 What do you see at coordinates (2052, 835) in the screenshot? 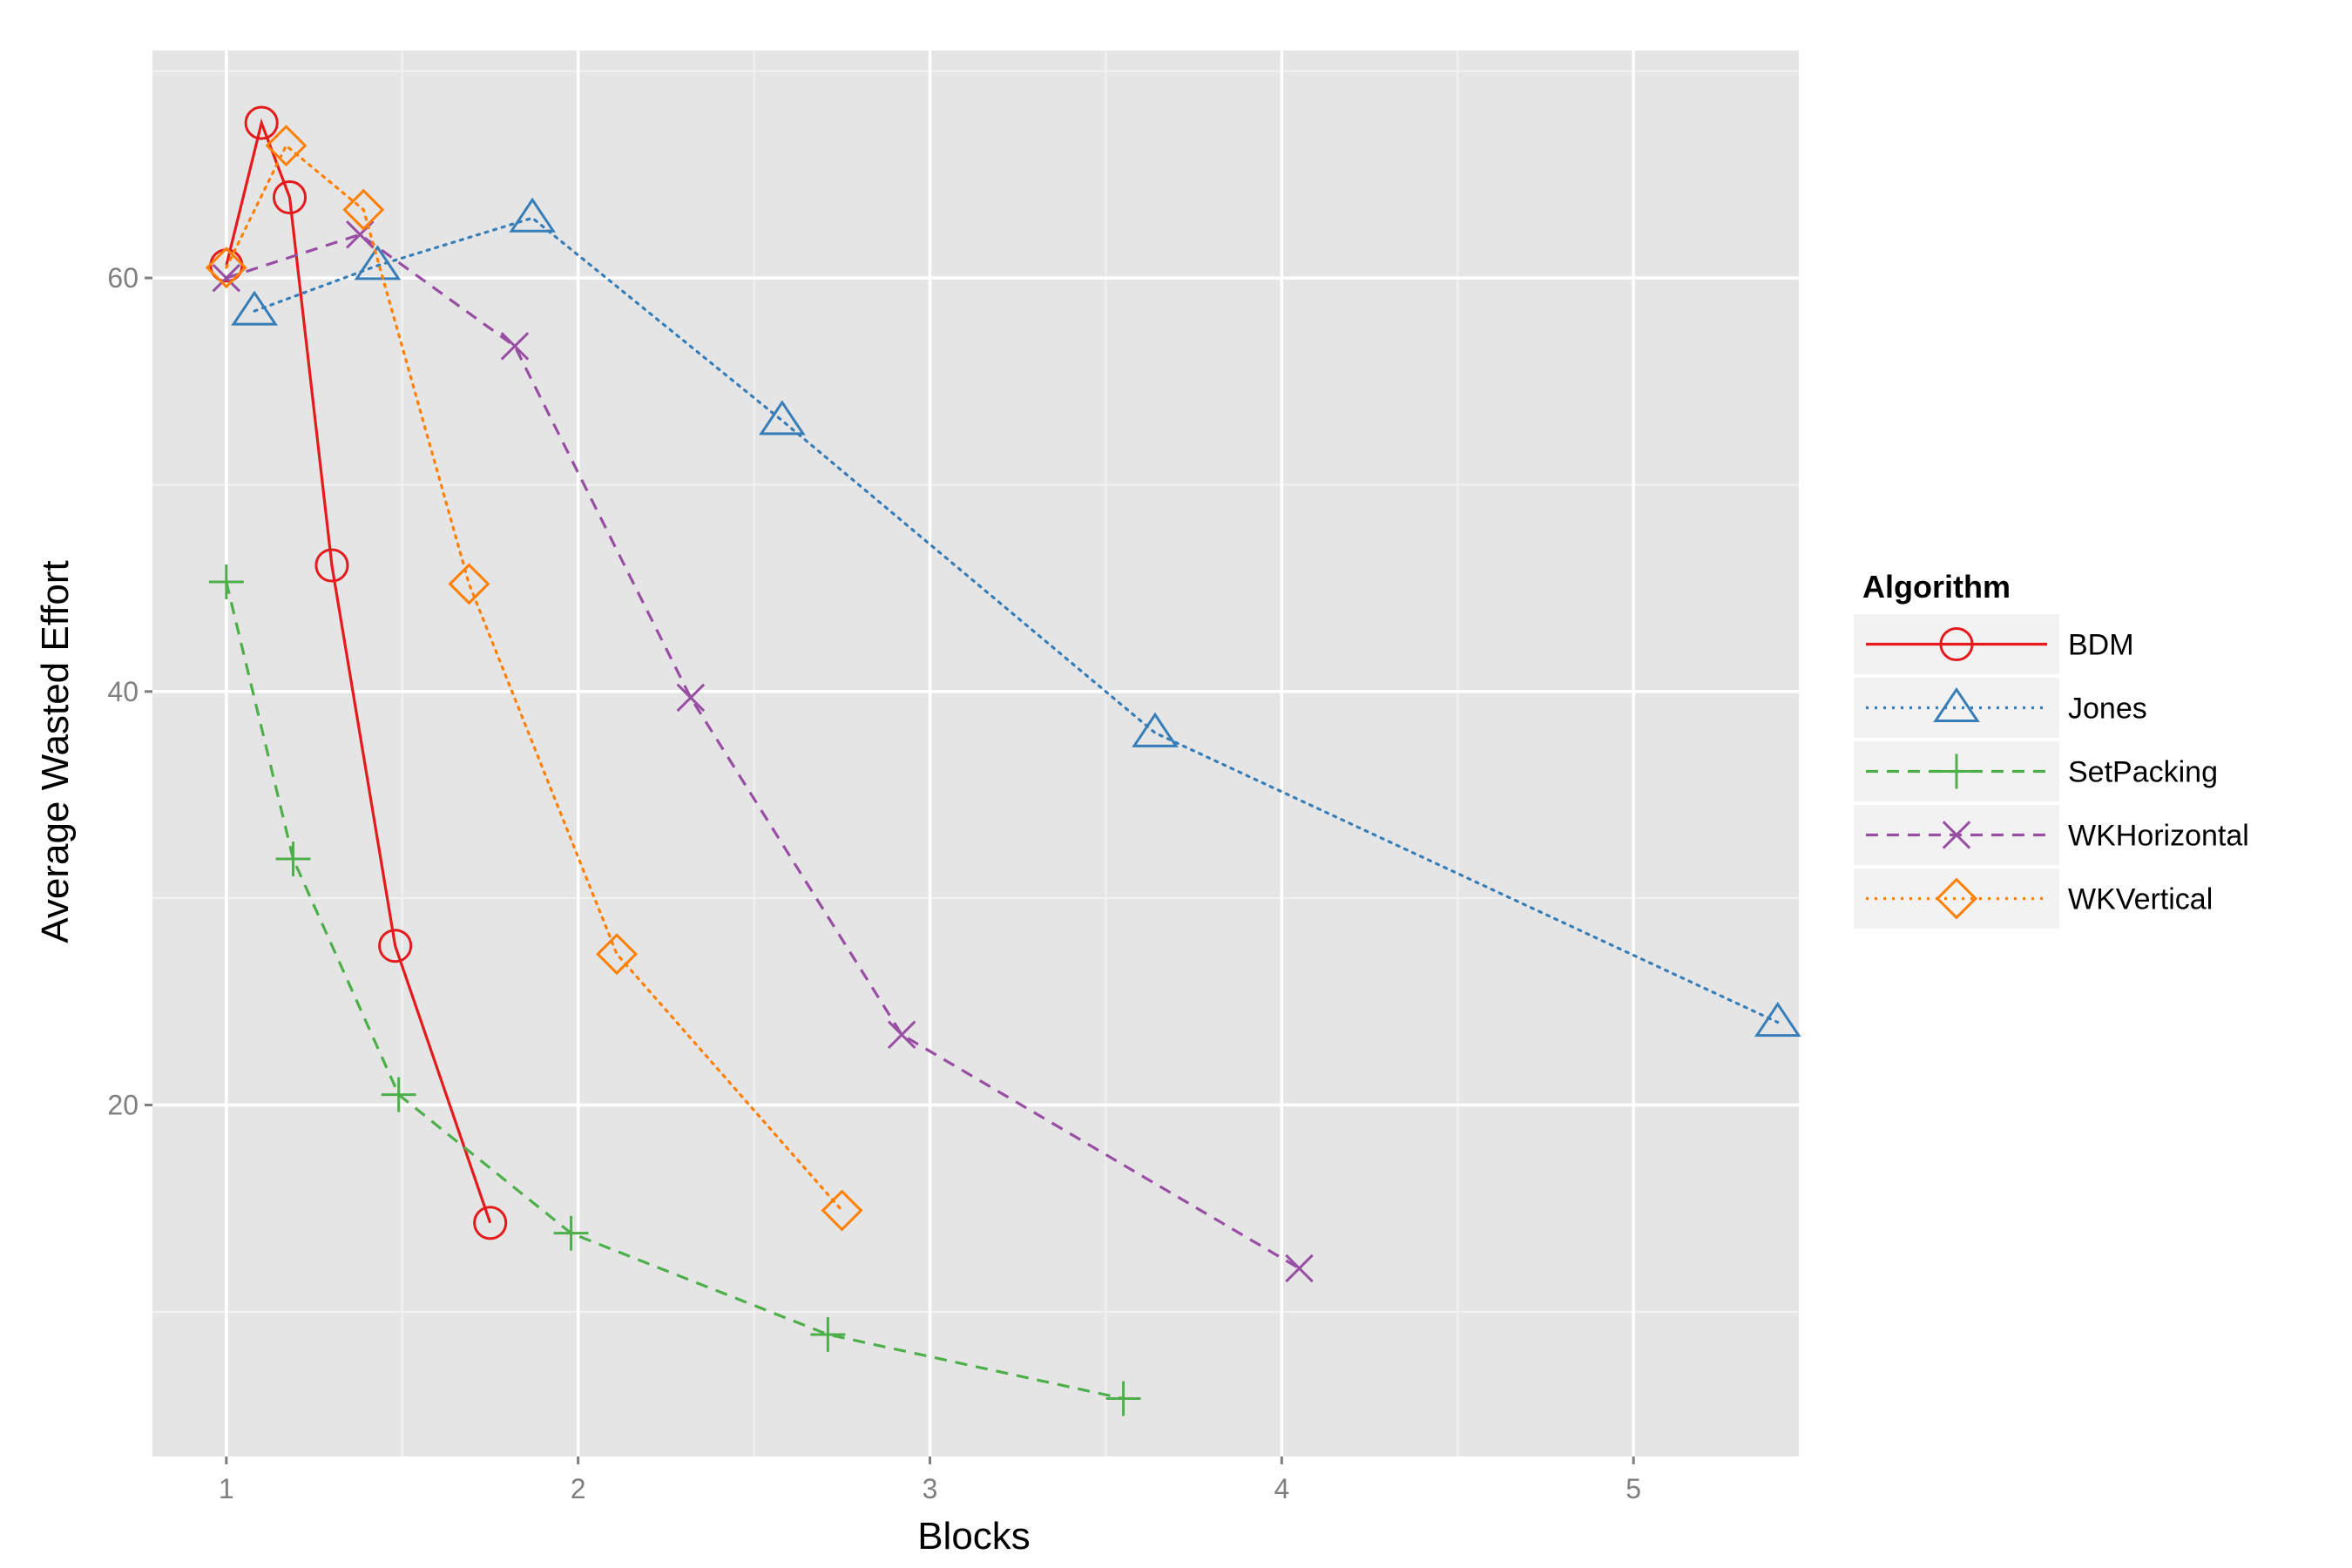
I see `legend-item-wkhorizontal: WKHorizontal` at bounding box center [2052, 835].